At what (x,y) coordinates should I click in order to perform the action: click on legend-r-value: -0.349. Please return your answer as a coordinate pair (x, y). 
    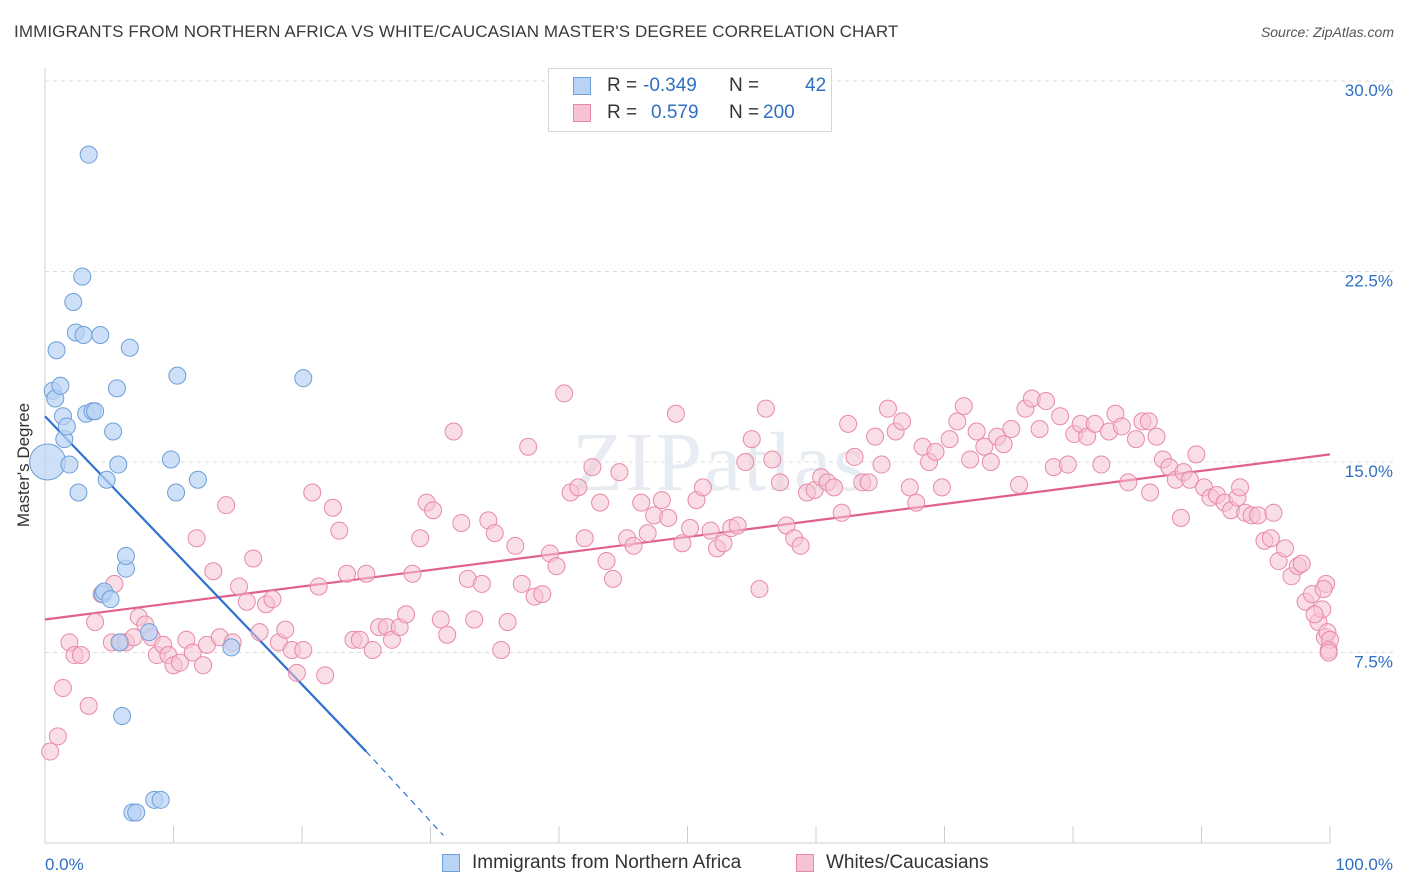
    Looking at the image, I should click on (670, 85).